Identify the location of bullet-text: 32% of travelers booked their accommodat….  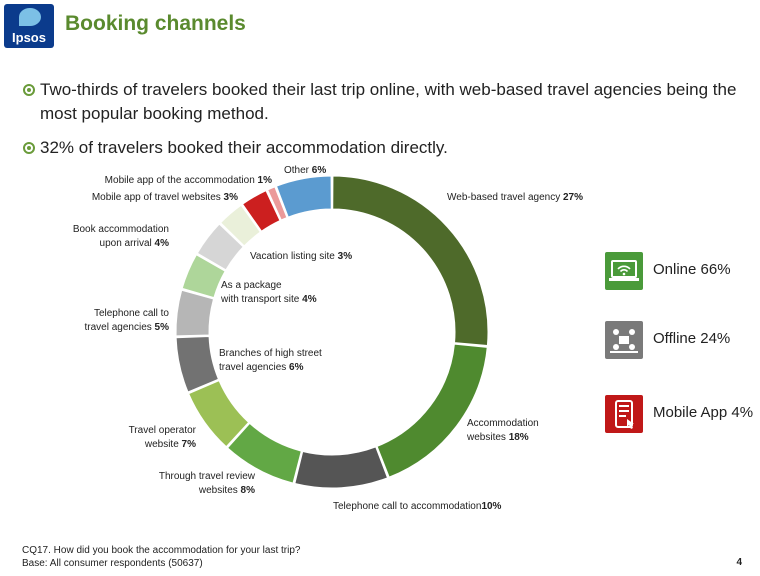
(244, 147).